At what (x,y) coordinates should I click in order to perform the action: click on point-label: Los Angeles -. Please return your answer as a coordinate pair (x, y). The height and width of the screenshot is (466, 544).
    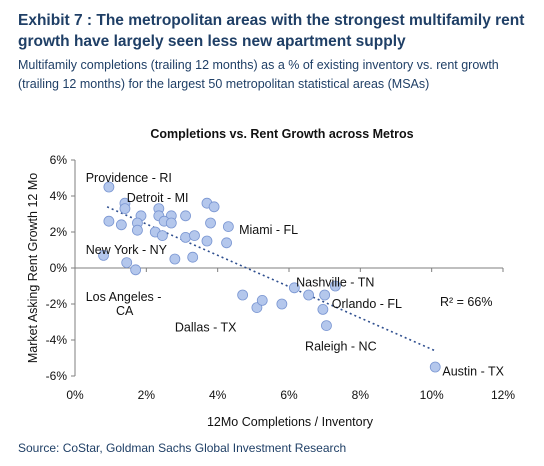
    Looking at the image, I should click on (124, 297).